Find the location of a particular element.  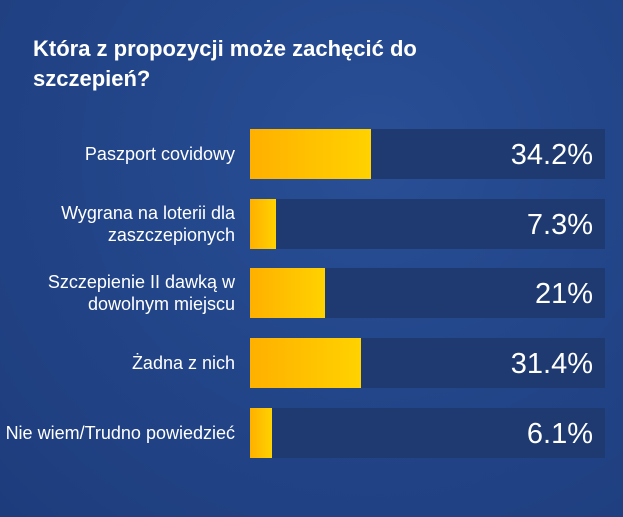

category-label: Żadna z nich is located at coordinates (183, 363).